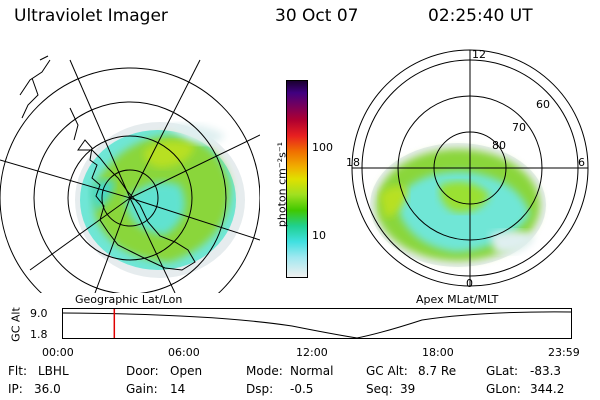 The height and width of the screenshot is (400, 600). What do you see at coordinates (15, 389) in the screenshot?
I see `ip-label: IP:` at bounding box center [15, 389].